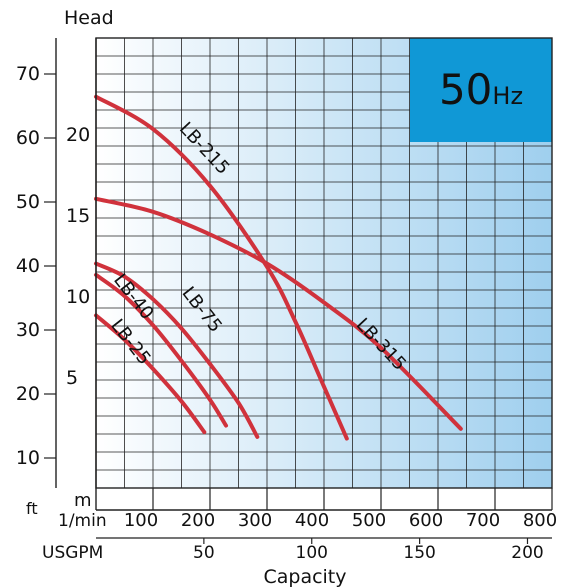  I want to click on y-tick-label-ft: 20, so click(28, 394).